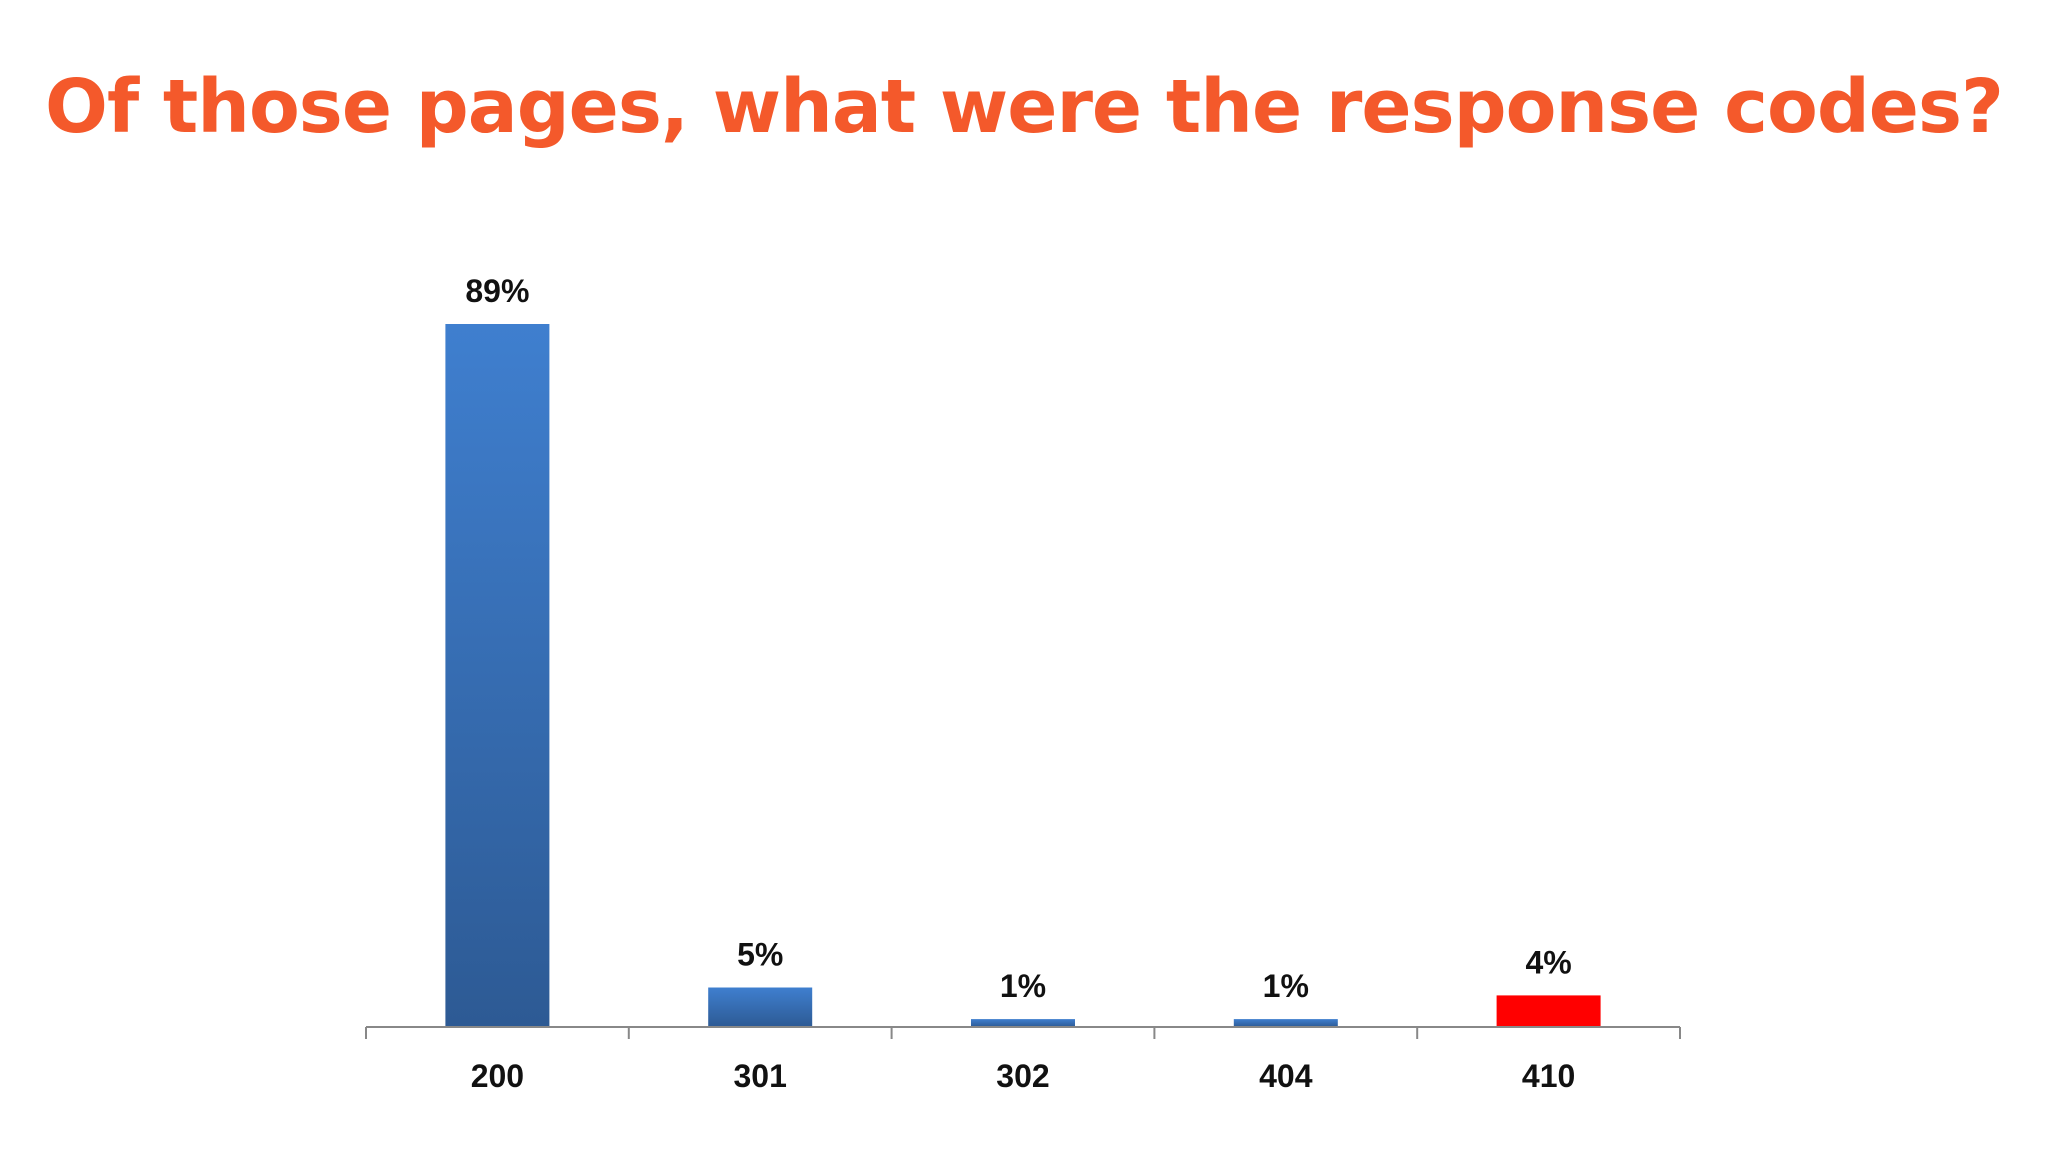 This screenshot has width=2048, height=1152. I want to click on x-tick-label-410: 410, so click(1548, 1076).